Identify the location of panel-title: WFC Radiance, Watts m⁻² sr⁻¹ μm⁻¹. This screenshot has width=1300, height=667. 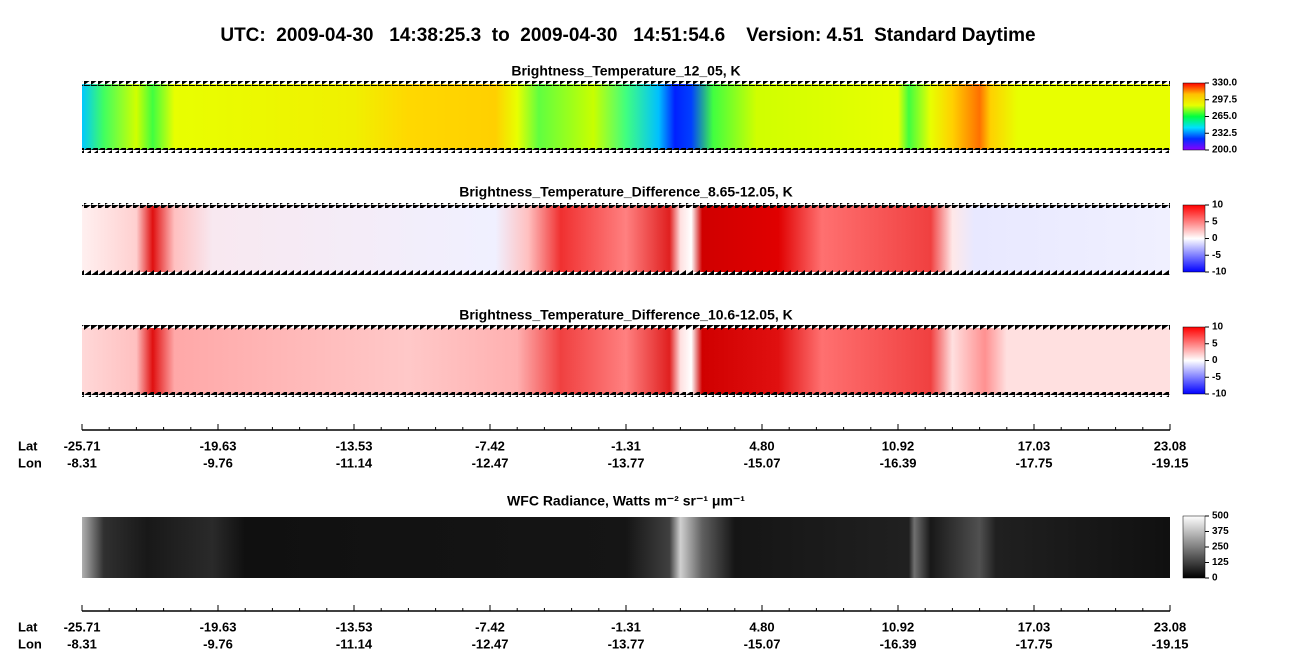
(626, 501).